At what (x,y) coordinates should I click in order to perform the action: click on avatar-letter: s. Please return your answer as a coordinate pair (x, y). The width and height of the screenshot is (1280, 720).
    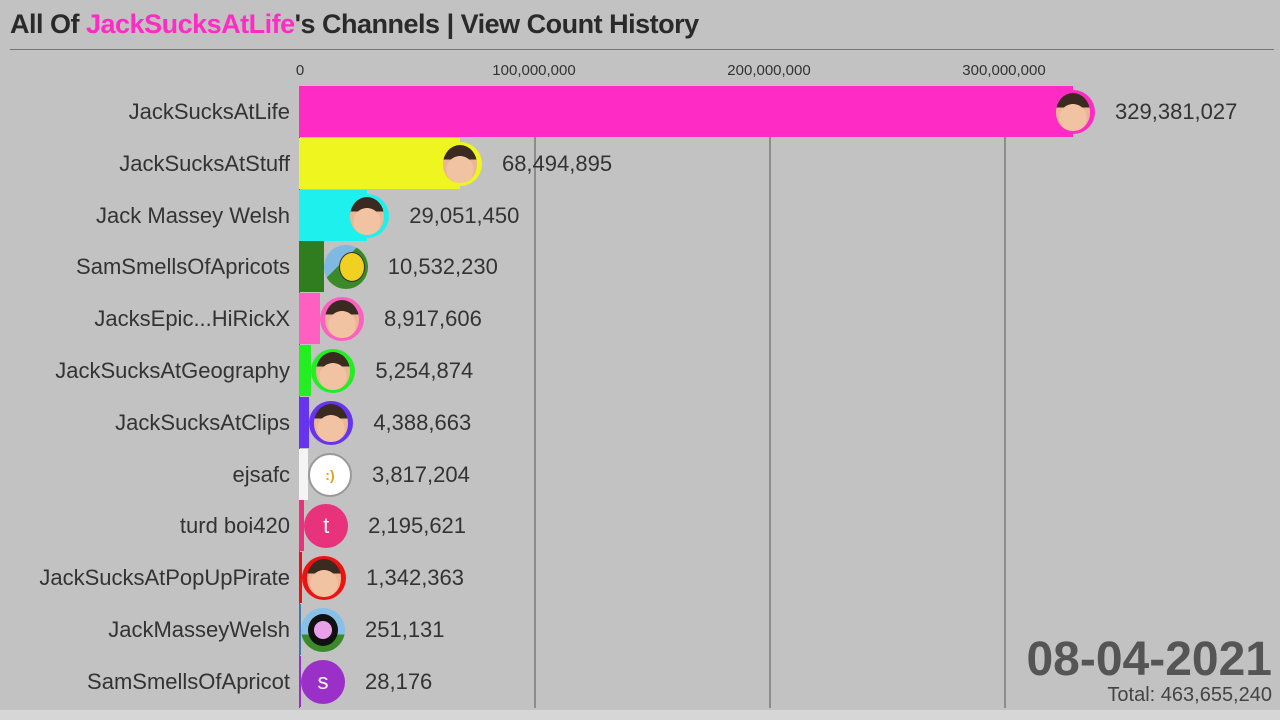
    Looking at the image, I should click on (323, 681).